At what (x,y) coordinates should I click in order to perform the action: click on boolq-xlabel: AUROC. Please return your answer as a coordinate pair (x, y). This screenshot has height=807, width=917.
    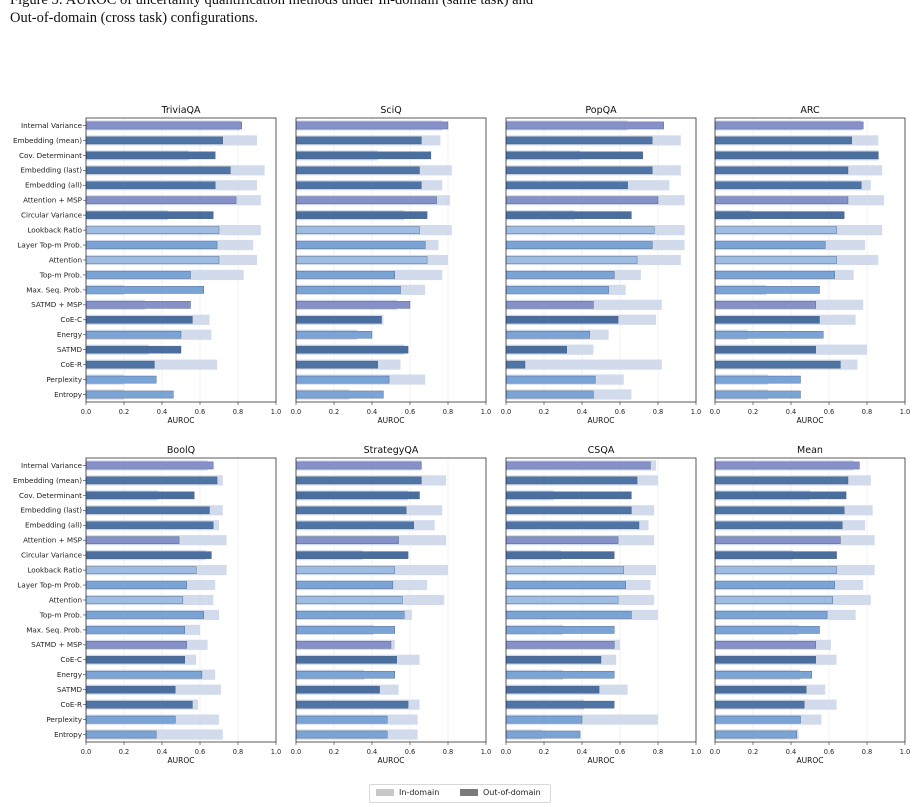
    Looking at the image, I should click on (181, 760).